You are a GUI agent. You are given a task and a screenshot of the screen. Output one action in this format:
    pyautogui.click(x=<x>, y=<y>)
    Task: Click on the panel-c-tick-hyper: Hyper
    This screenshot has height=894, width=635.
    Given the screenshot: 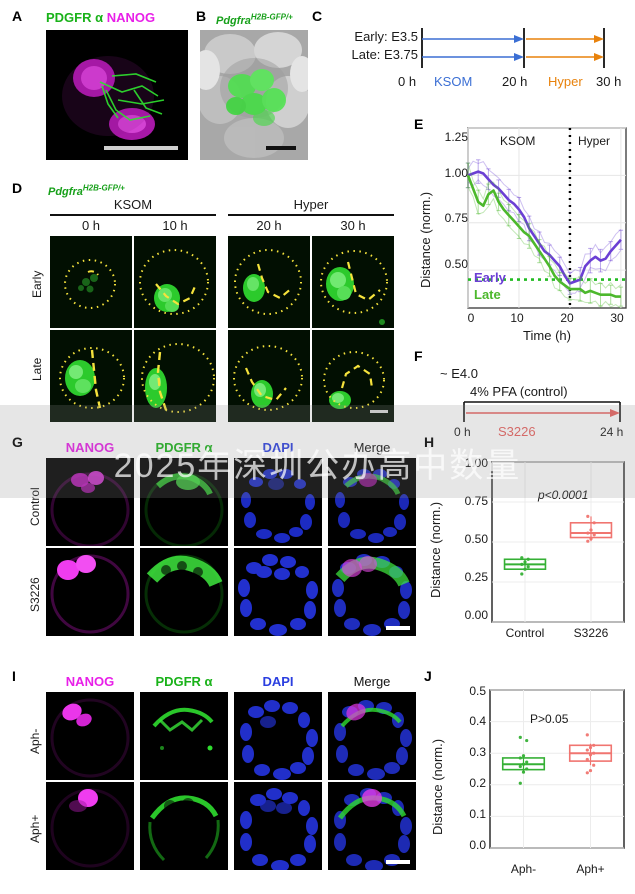 What is the action you would take?
    pyautogui.click(x=565, y=81)
    